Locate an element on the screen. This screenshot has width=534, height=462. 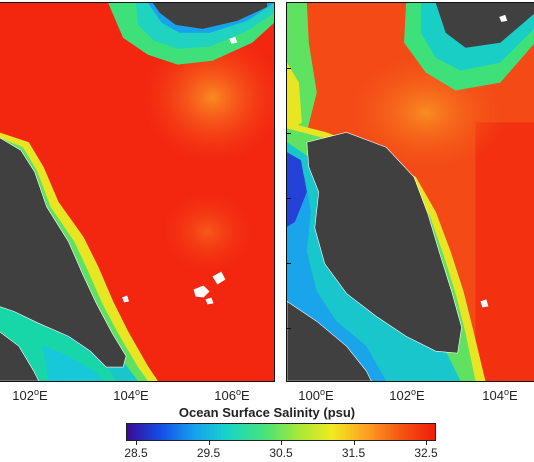
colorbar-title: Ocean Surface Salinity (psu) is located at coordinates (267, 412).